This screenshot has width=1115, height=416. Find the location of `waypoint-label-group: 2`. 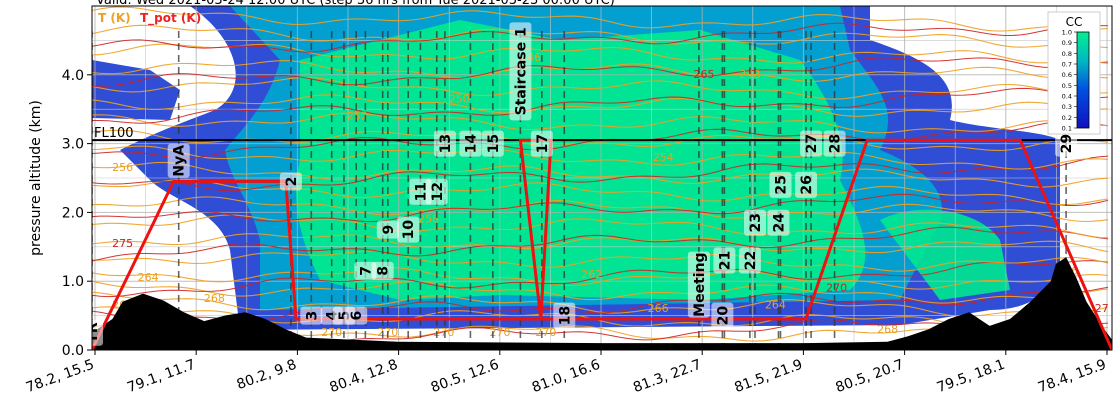

waypoint-label-group: 2 is located at coordinates (290, 181).